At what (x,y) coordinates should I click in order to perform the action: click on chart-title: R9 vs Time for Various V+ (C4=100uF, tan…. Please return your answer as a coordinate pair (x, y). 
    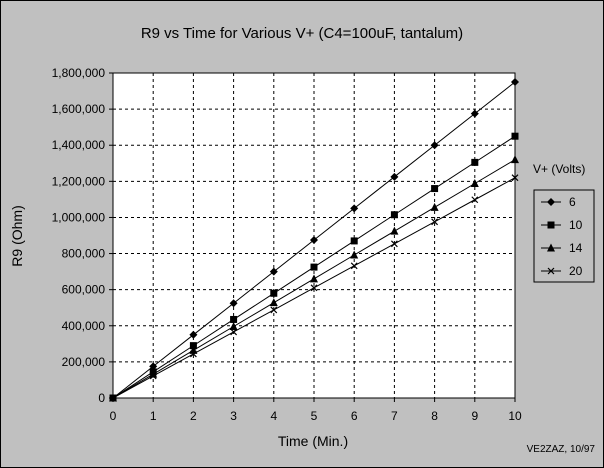
    Looking at the image, I should click on (302, 33).